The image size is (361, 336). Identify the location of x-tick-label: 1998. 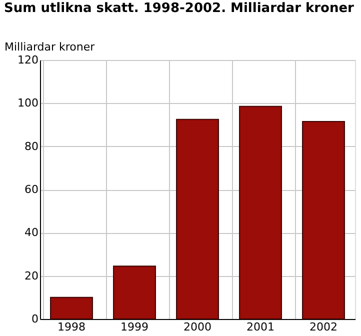
(72, 327).